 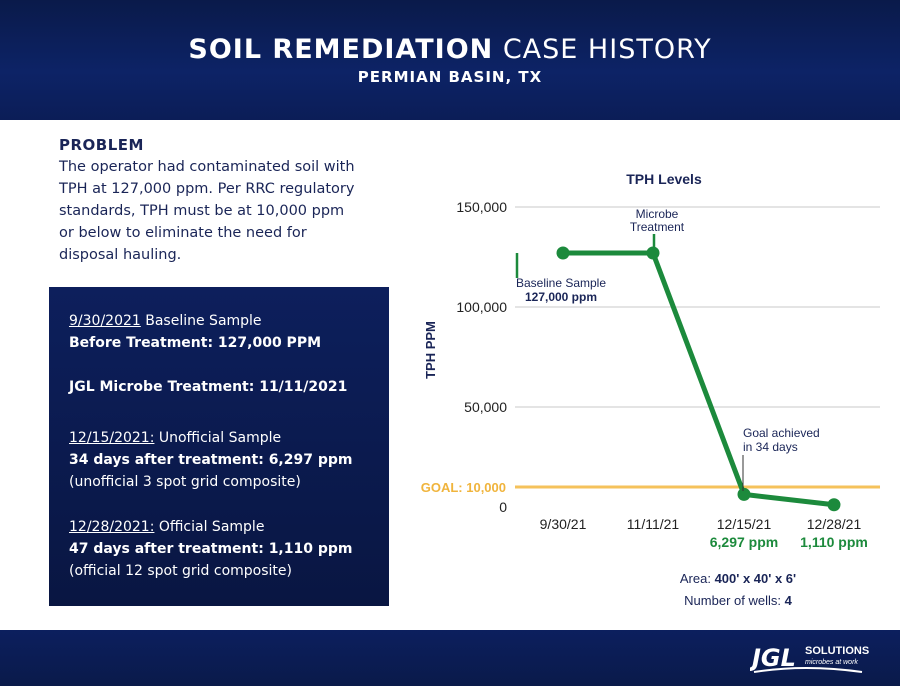 I want to click on y-tick-label: 150,000, so click(x=481, y=207).